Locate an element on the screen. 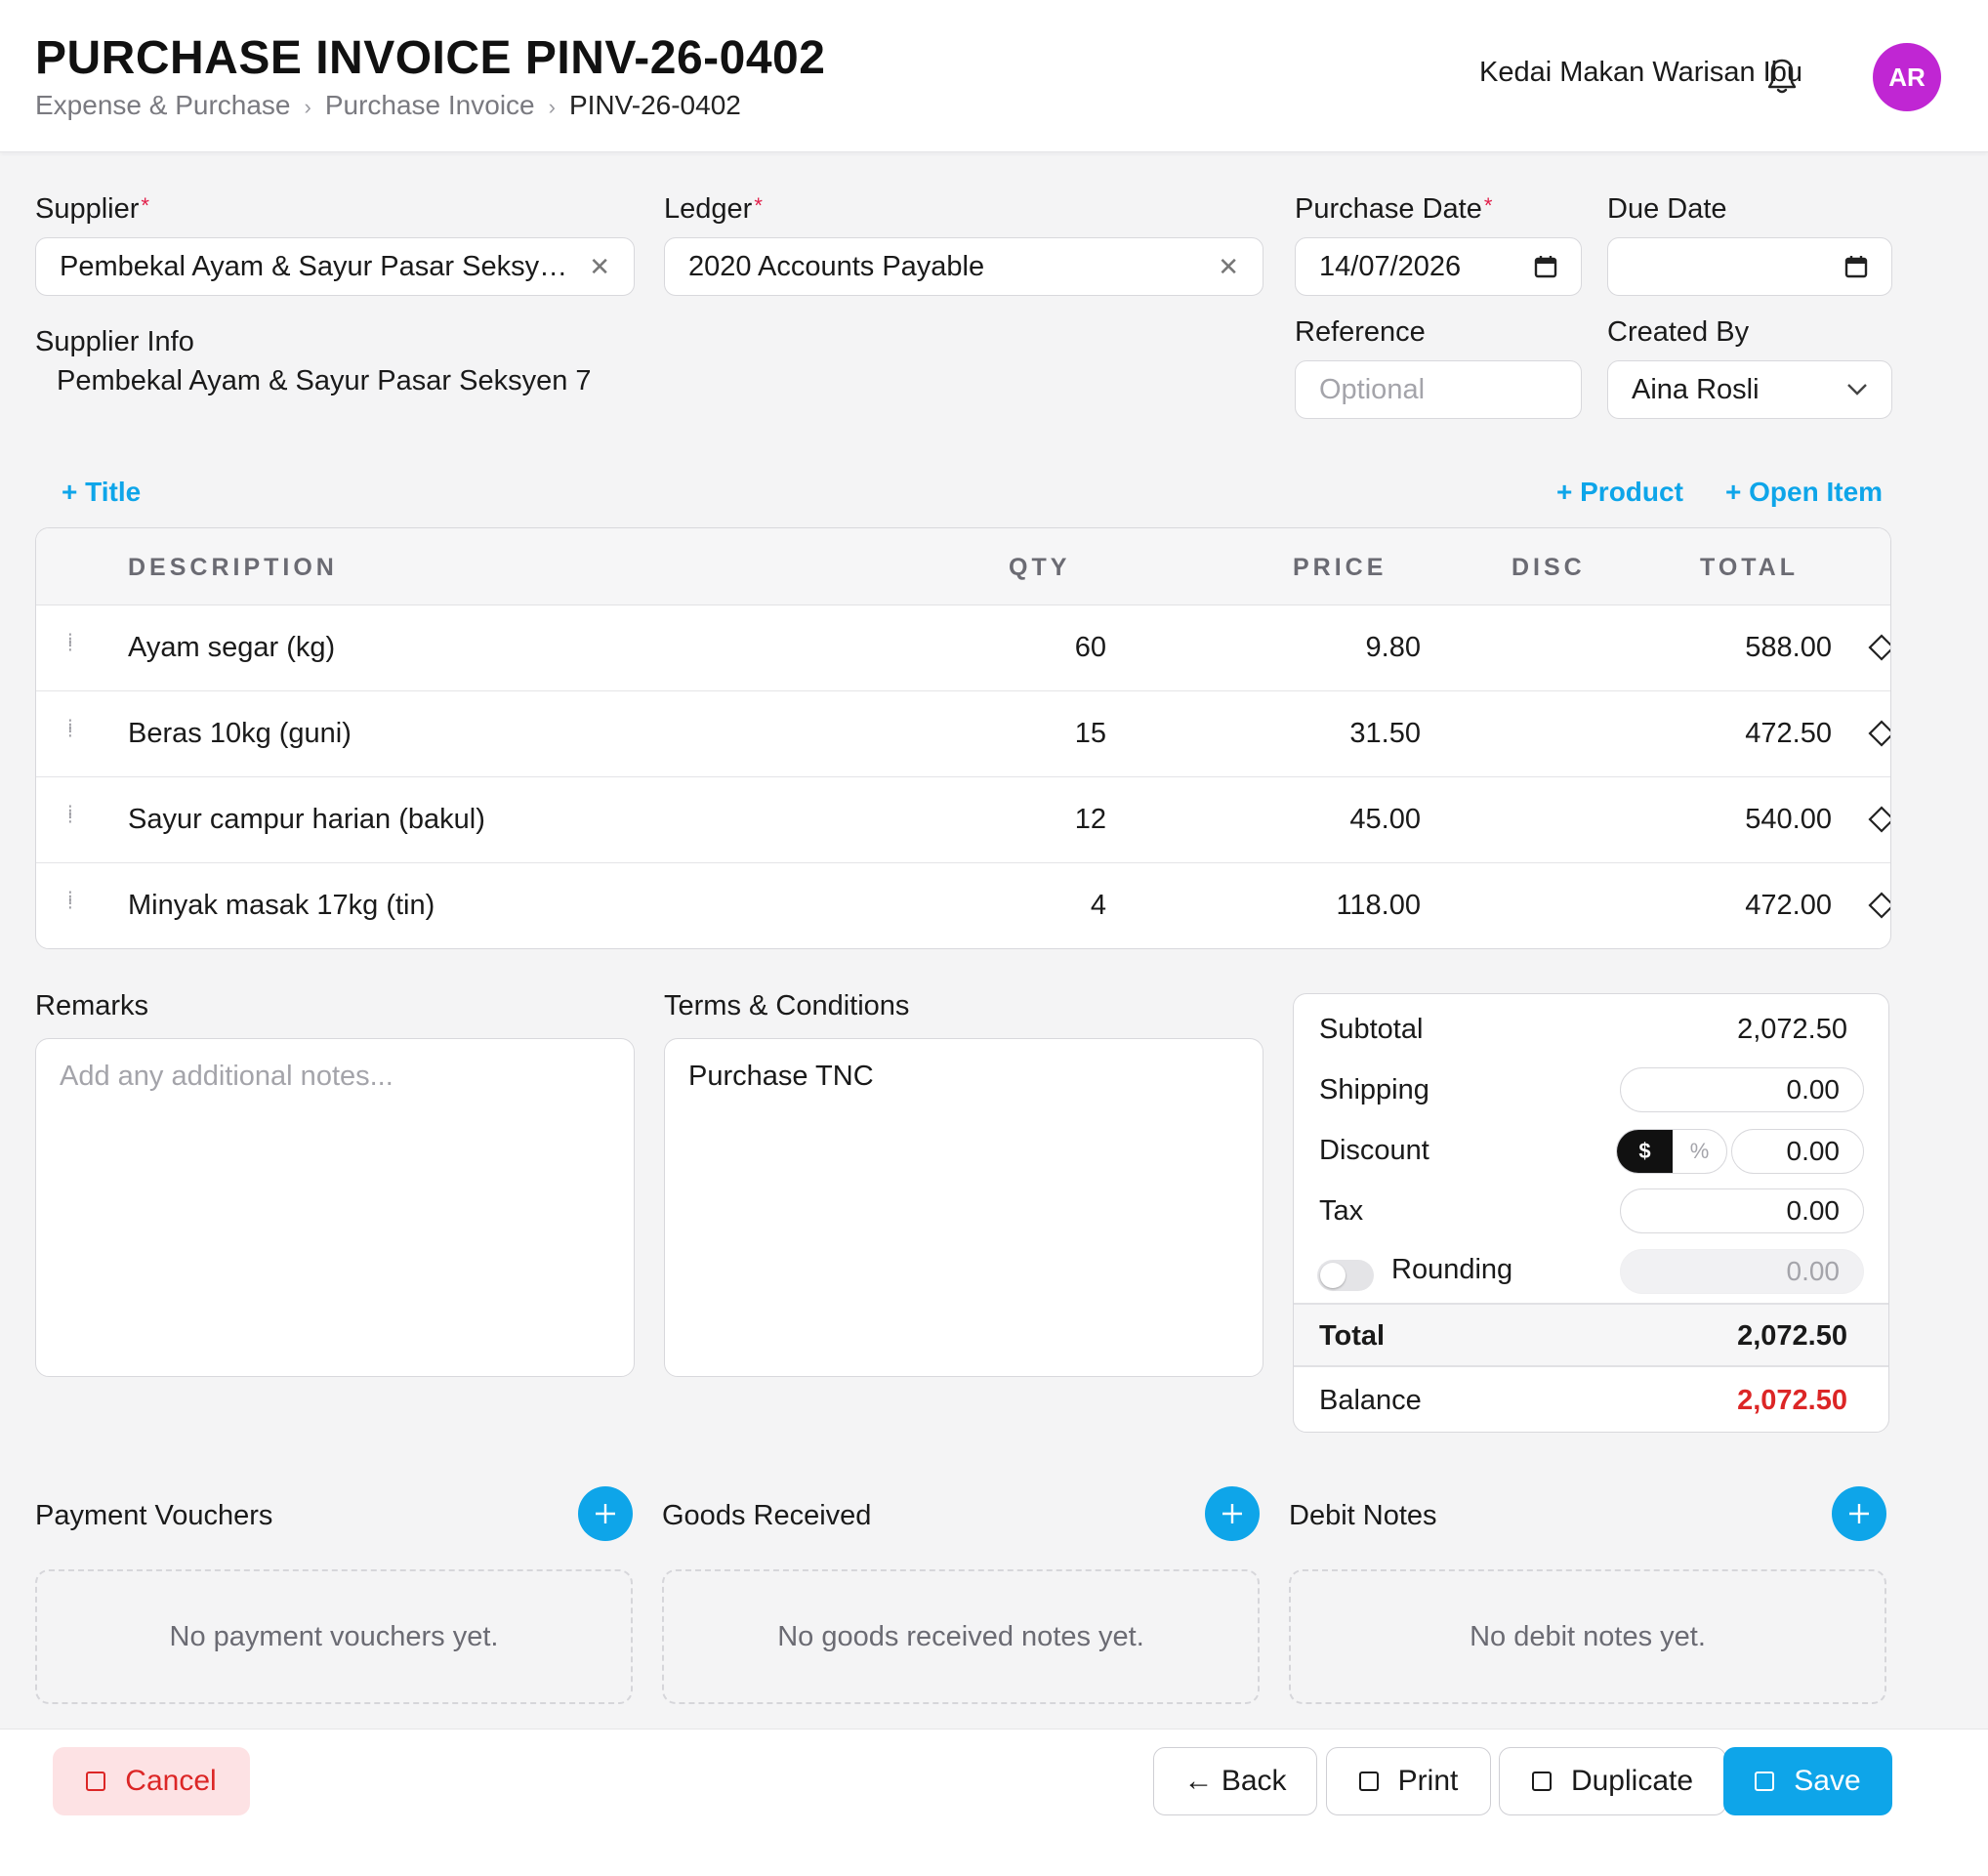  row-price: 31.50 is located at coordinates (1385, 733).